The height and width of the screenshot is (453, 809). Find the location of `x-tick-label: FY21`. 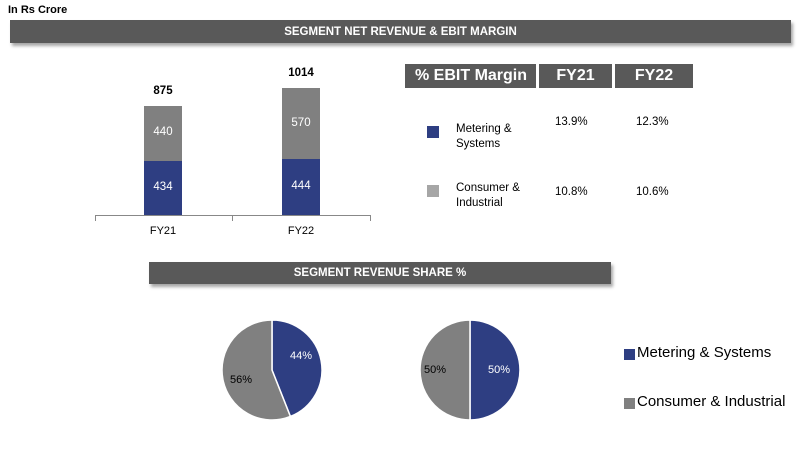

x-tick-label: FY21 is located at coordinates (163, 231).